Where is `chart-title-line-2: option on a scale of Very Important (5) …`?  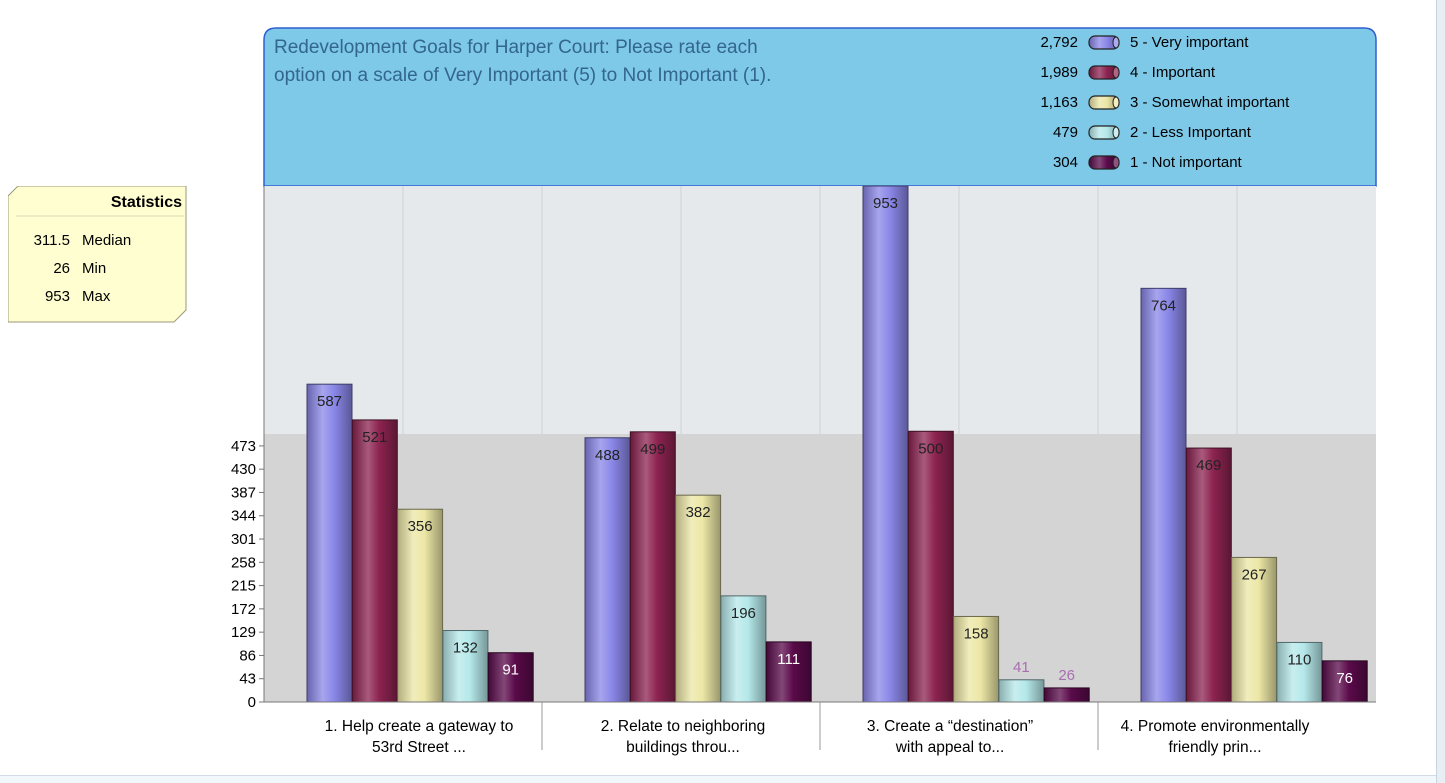 chart-title-line-2: option on a scale of Very Important (5) … is located at coordinates (523, 75).